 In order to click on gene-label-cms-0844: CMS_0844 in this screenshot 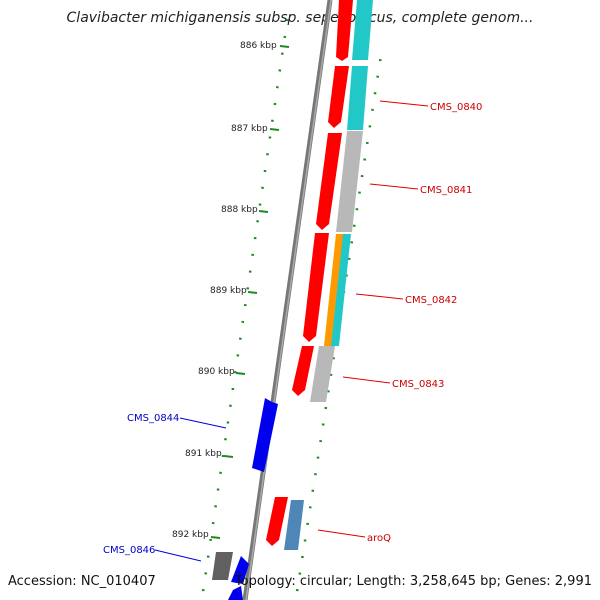, I will do `click(153, 418)`.